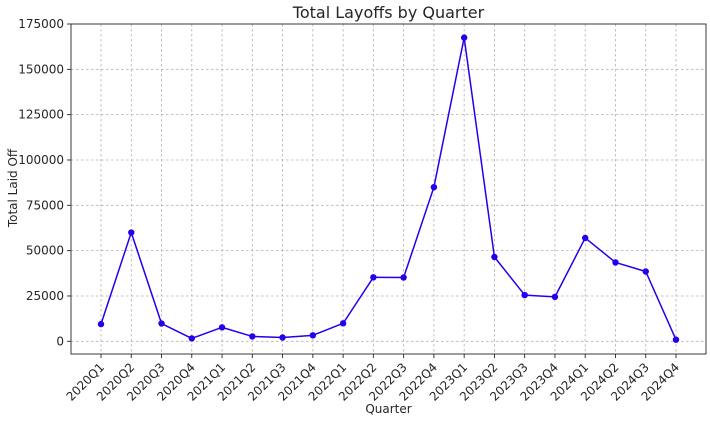 The height and width of the screenshot is (422, 710). I want to click on y-tick-label: 175000, so click(41, 24).